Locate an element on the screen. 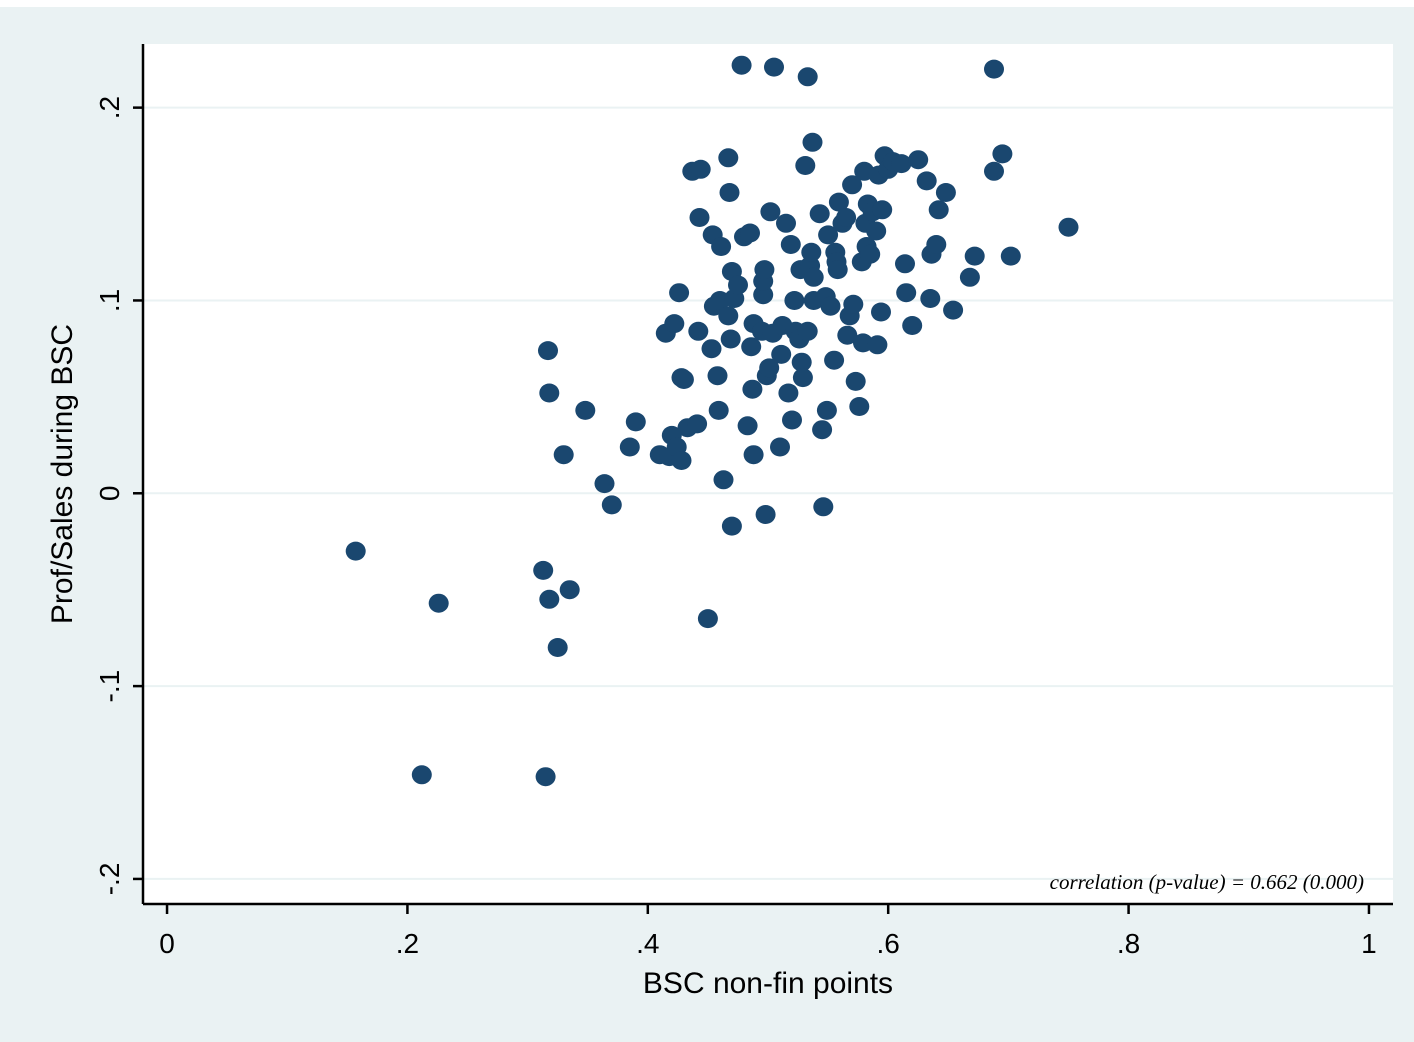 The width and height of the screenshot is (1414, 1042). x-tick-label: 1 is located at coordinates (1369, 943).